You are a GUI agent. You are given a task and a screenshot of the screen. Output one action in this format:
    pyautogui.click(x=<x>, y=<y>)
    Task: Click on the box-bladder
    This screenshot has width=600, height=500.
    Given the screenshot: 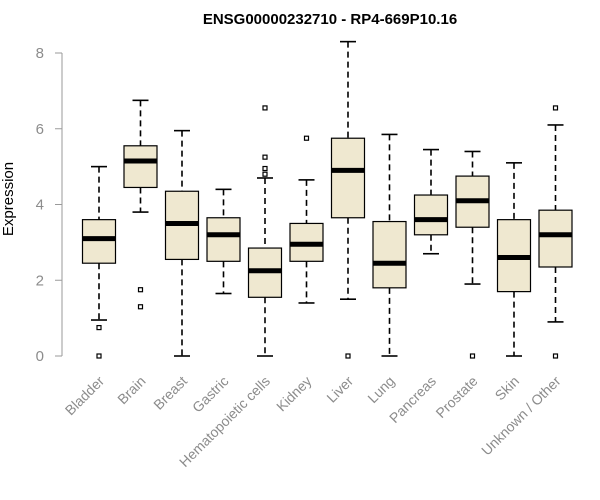 What is the action you would take?
    pyautogui.click(x=99, y=262)
    